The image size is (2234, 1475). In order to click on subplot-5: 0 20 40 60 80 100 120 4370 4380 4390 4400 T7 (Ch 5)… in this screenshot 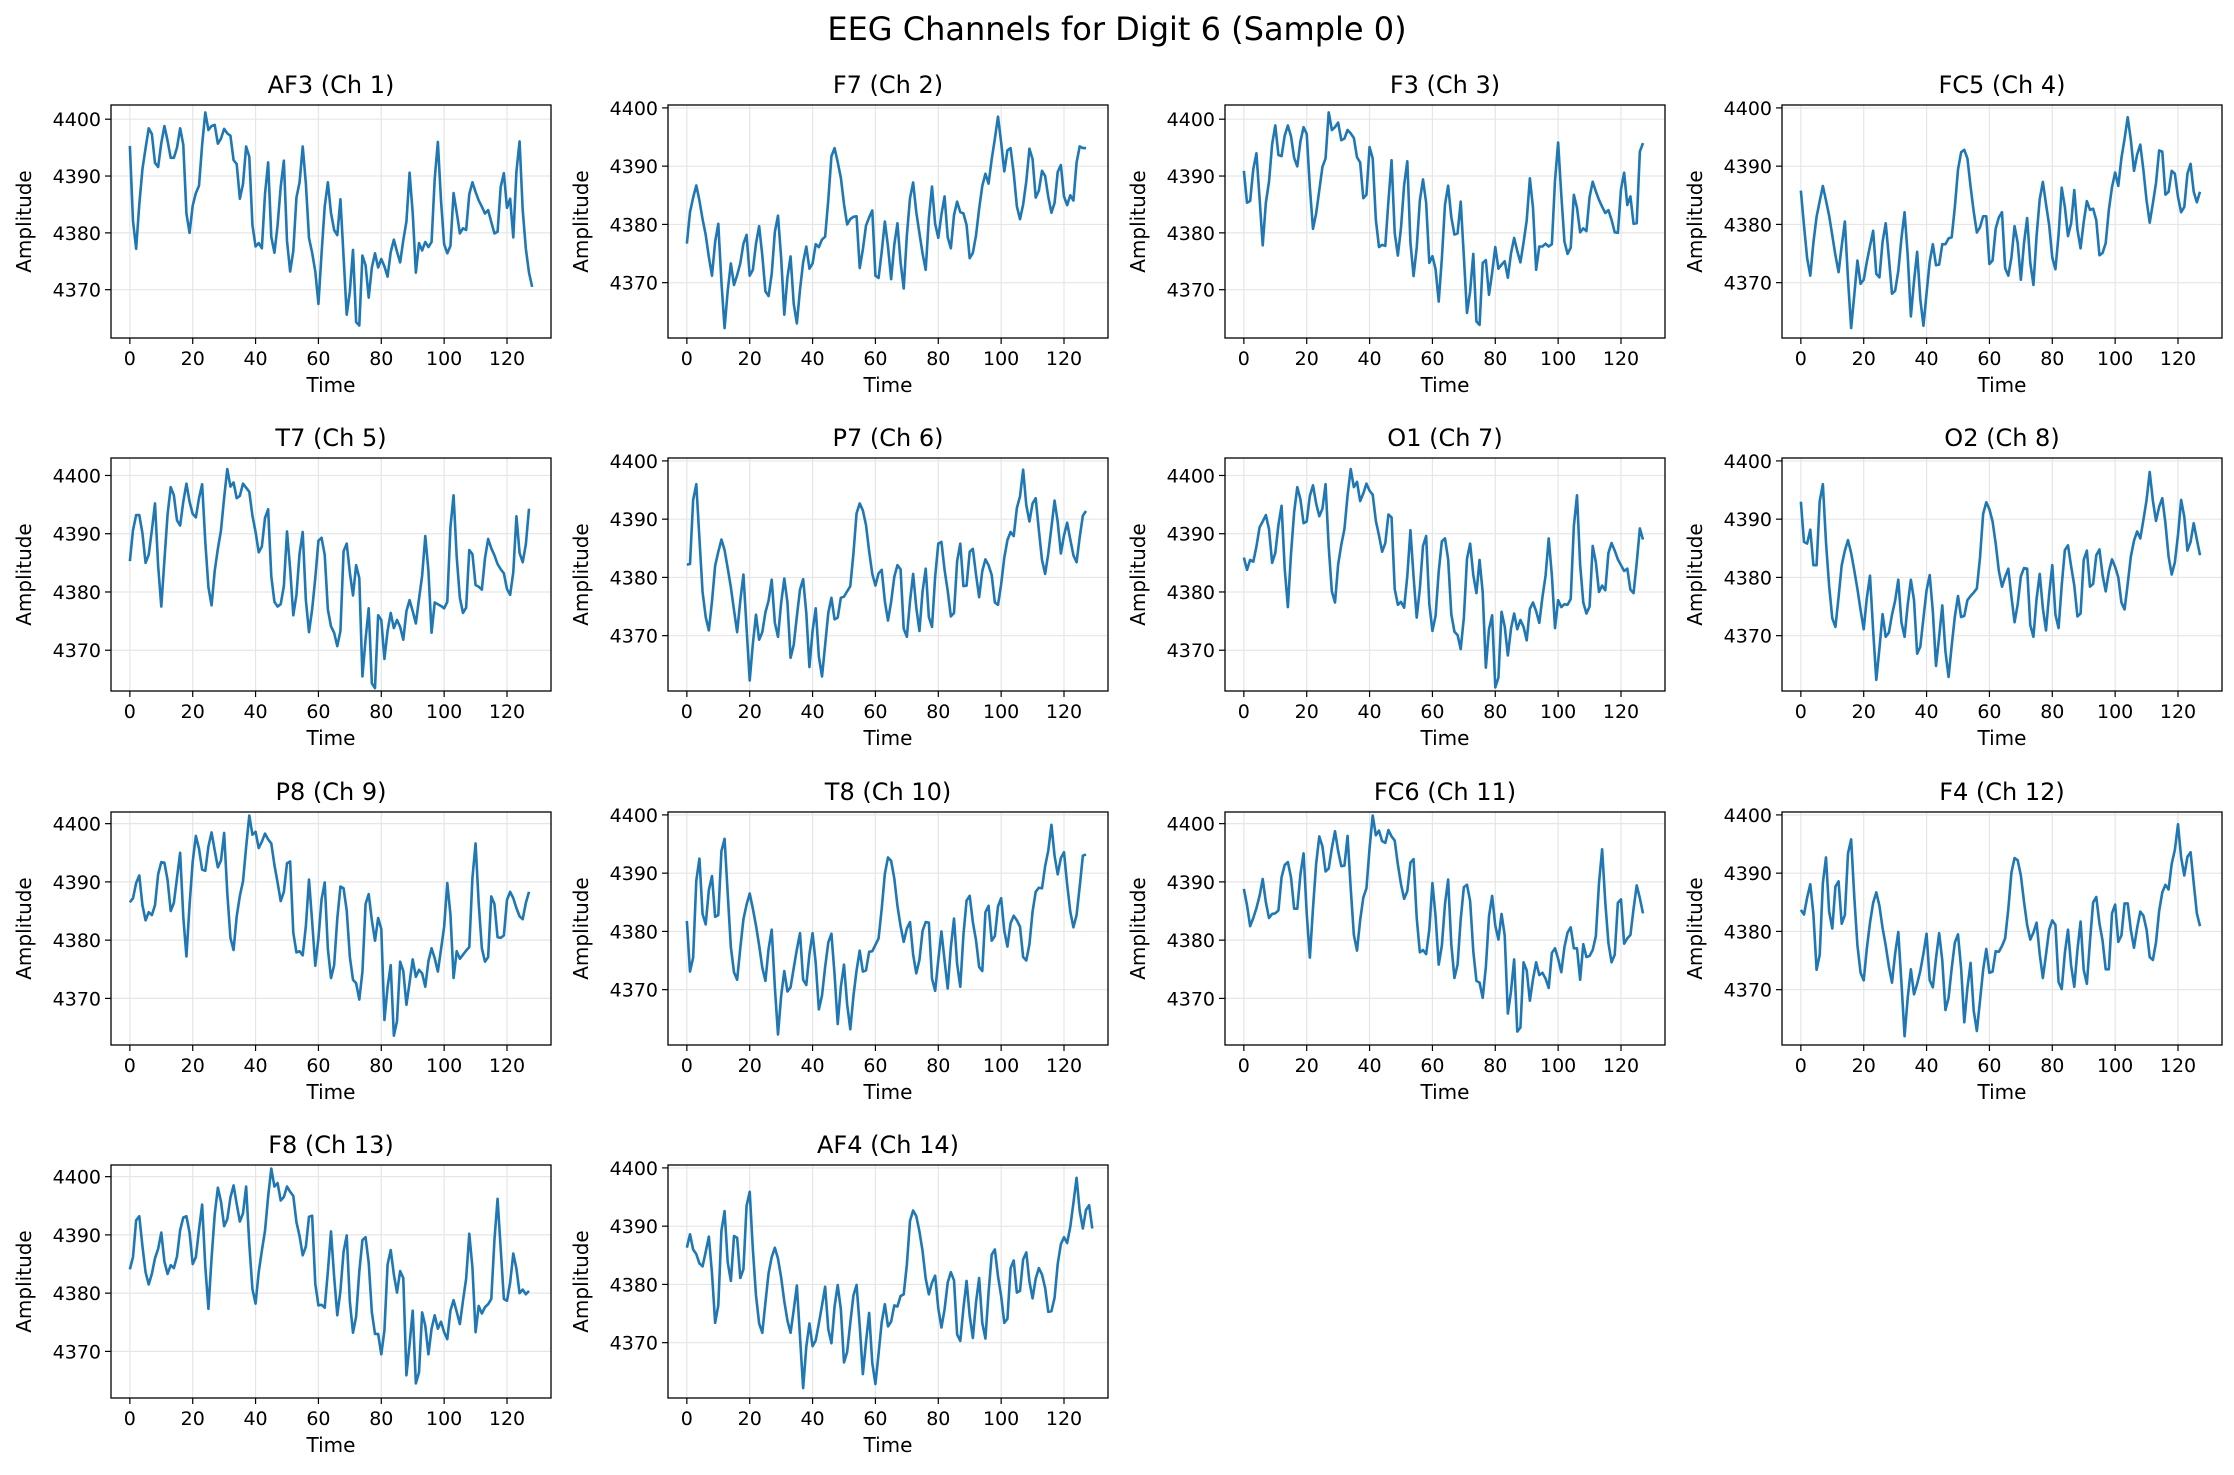, I will do `click(282, 587)`.